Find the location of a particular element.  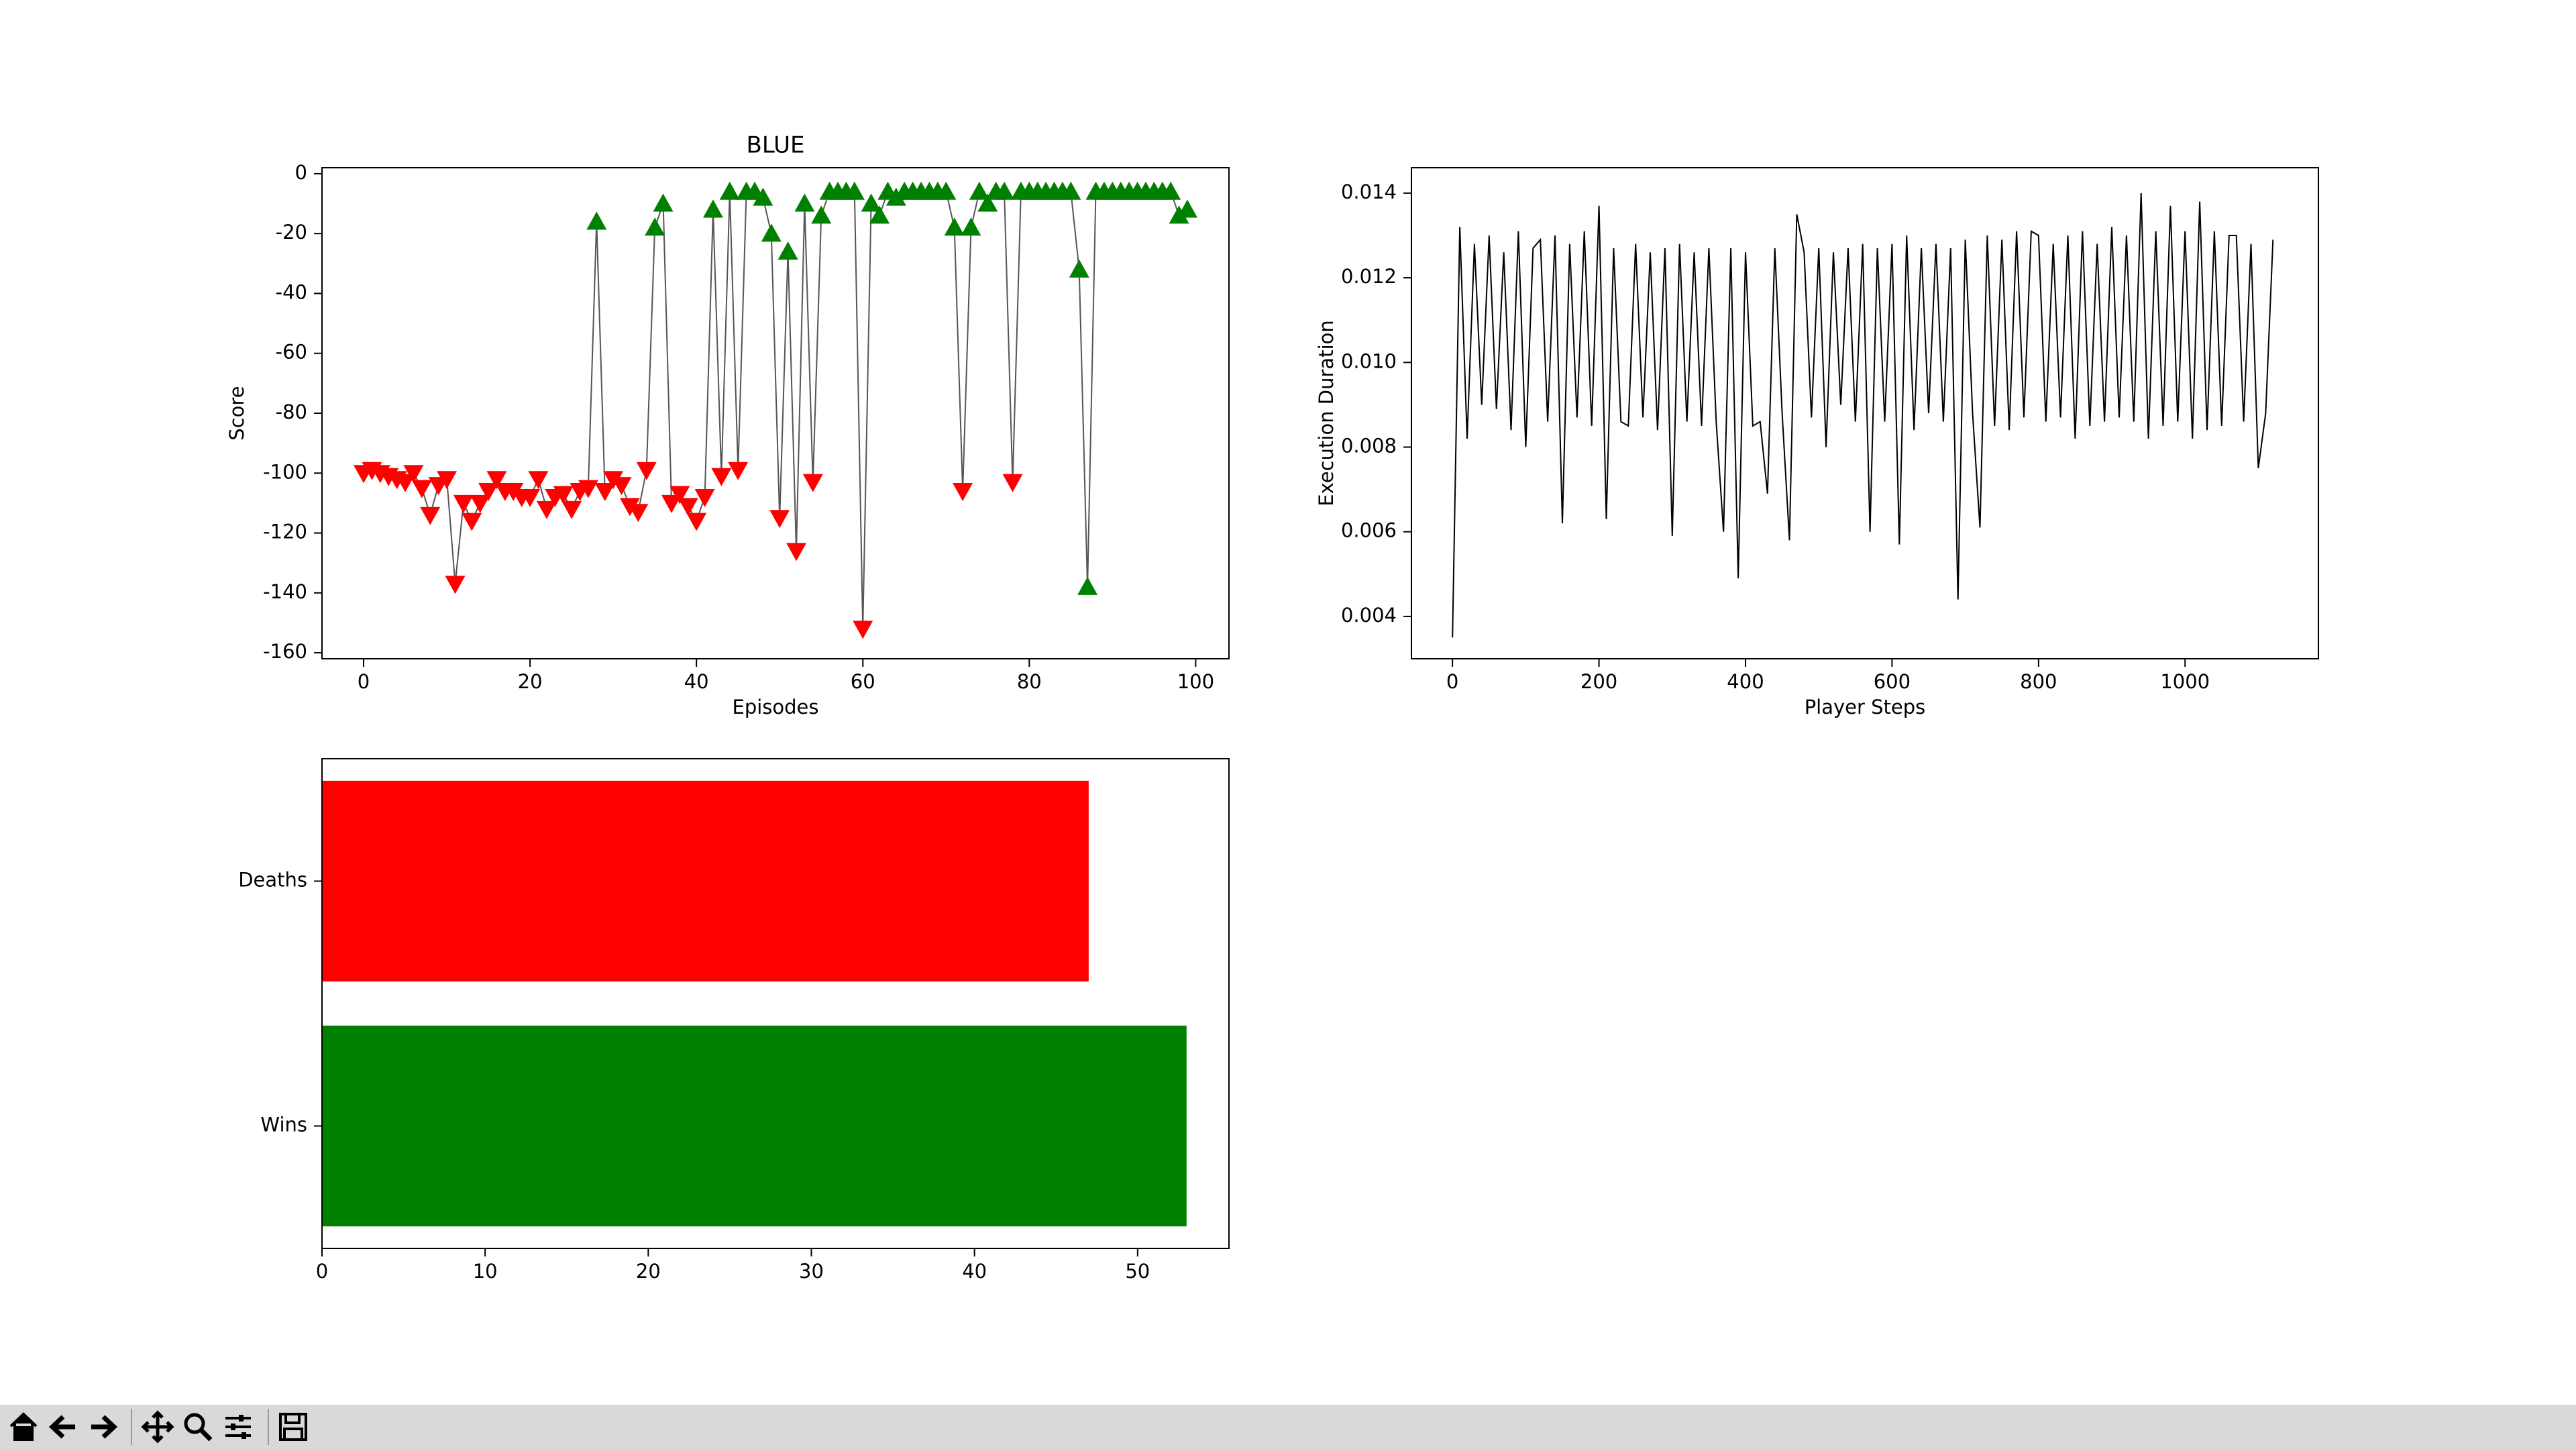

y-tick-label: 0.008 is located at coordinates (1369, 445).